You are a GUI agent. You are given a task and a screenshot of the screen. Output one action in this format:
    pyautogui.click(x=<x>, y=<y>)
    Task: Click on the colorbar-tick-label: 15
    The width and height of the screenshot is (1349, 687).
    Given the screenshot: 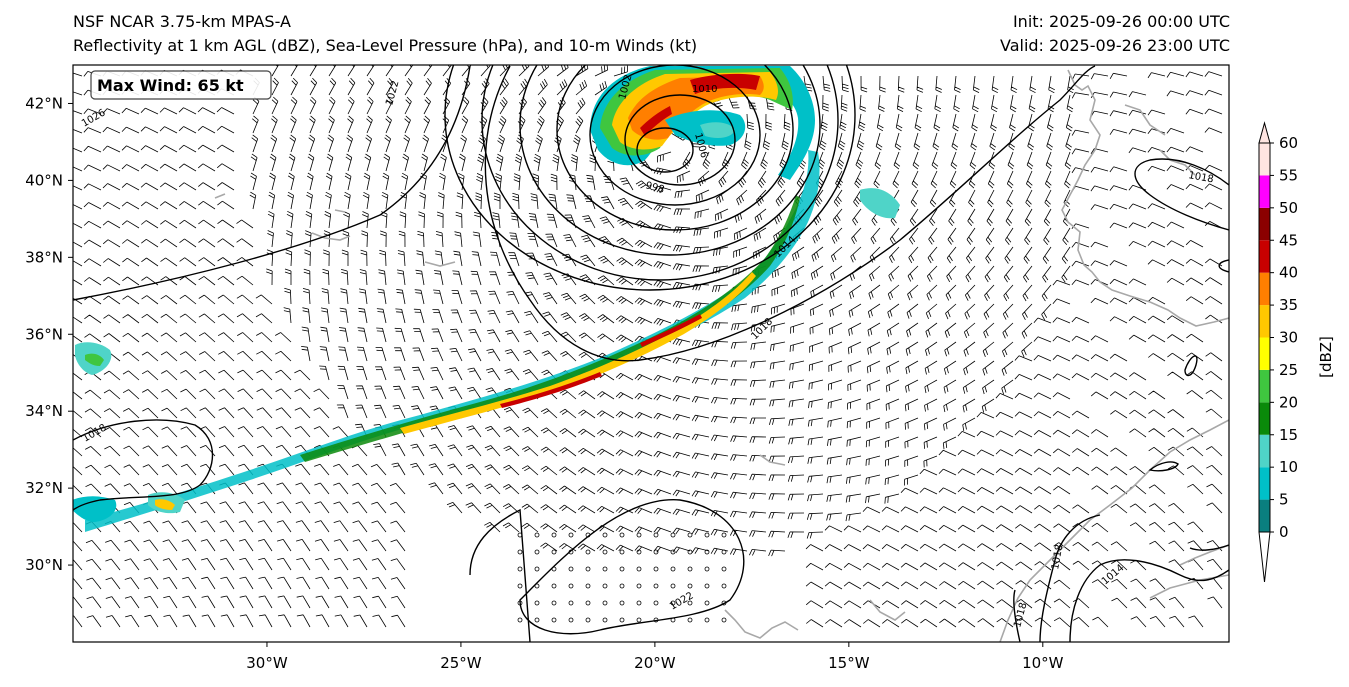 What is the action you would take?
    pyautogui.click(x=1288, y=435)
    